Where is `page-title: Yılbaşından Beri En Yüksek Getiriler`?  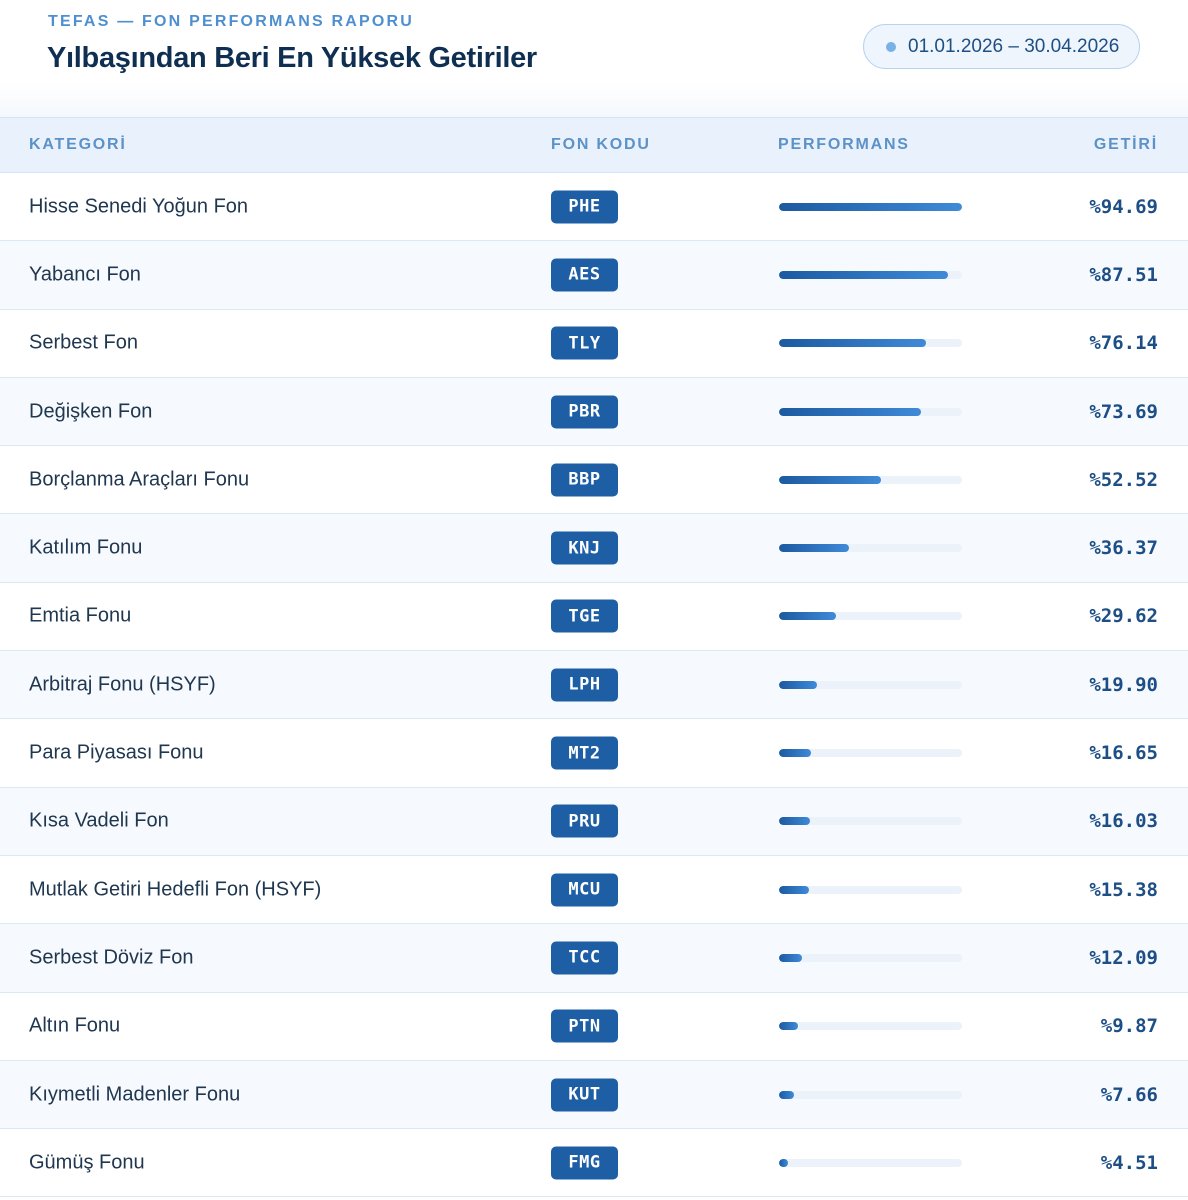
page-title: Yılbaşından Beri En Yüksek Getiriler is located at coordinates (292, 58).